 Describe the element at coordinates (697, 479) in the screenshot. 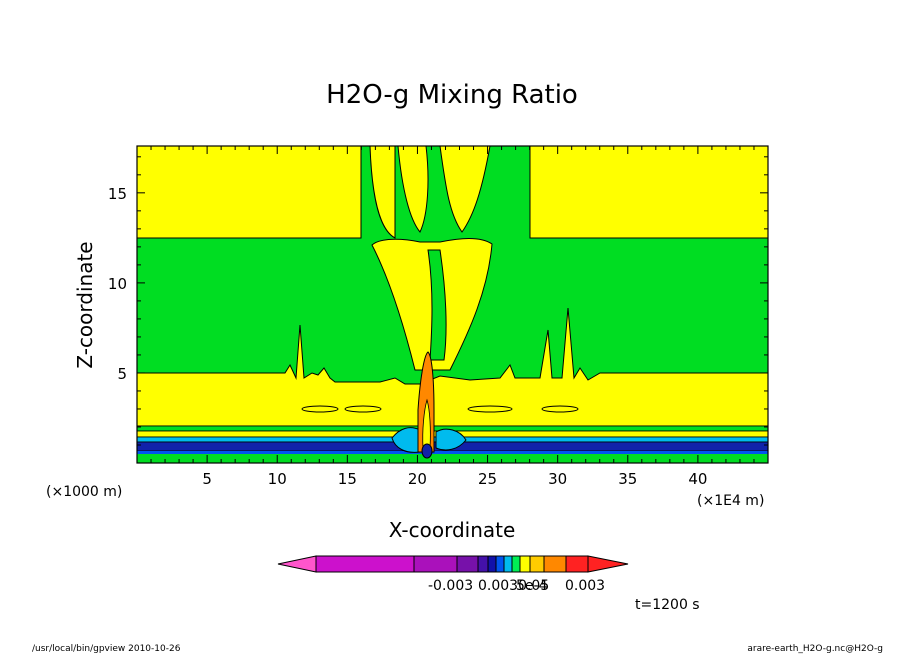

I see `x-tick-label: 40` at that location.